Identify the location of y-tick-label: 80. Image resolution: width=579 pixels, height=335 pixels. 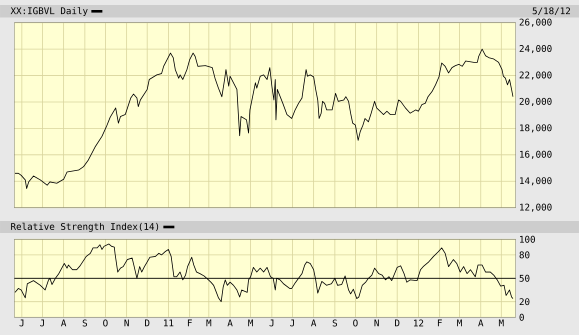
(525, 254).